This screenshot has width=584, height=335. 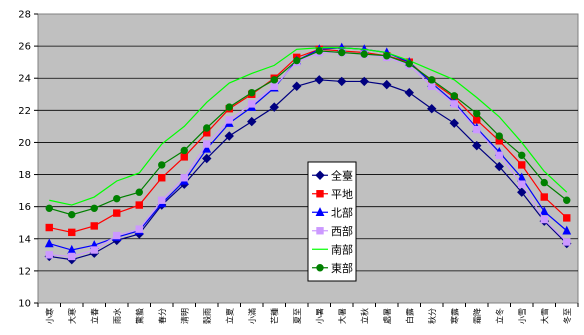 What do you see at coordinates (117, 316) in the screenshot?
I see `x-tick-label: 雨水` at bounding box center [117, 316].